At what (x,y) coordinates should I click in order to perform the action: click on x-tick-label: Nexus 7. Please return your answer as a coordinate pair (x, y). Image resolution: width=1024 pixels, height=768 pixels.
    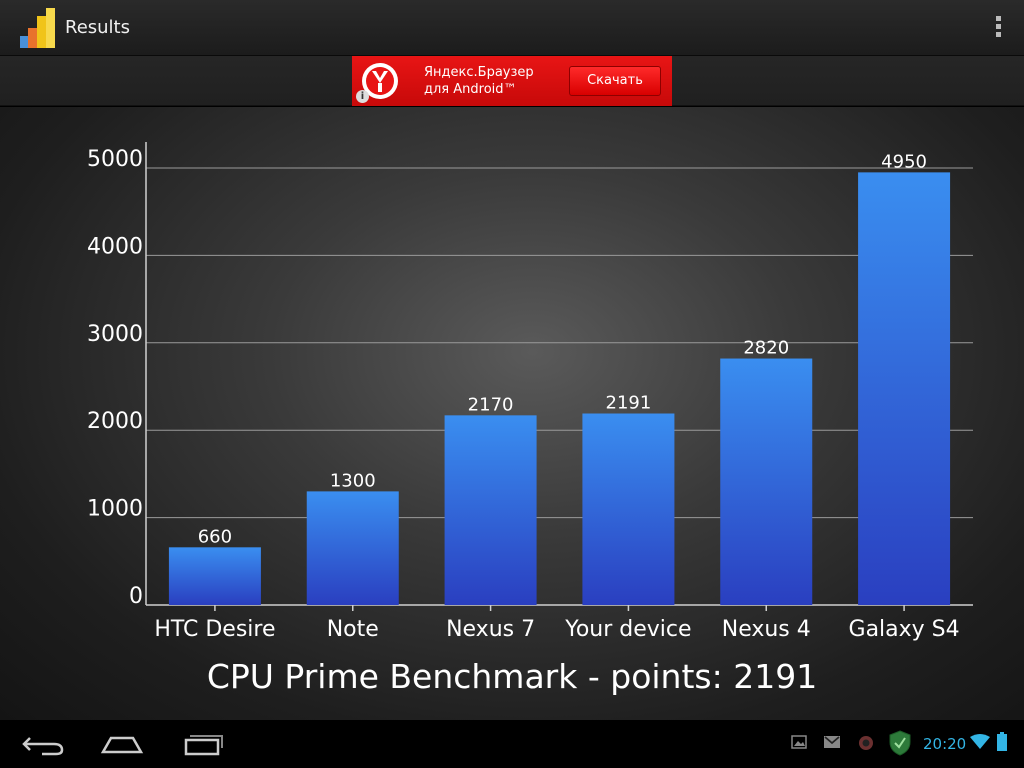
    Looking at the image, I should click on (490, 629).